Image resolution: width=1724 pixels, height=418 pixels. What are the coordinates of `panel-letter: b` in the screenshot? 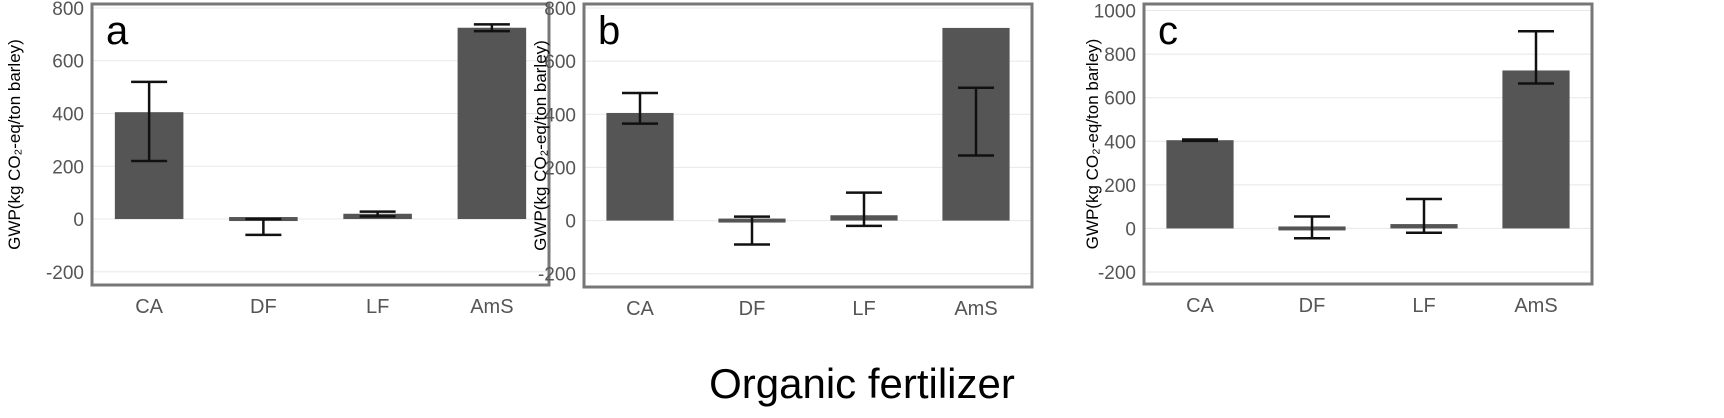 It's located at (609, 31).